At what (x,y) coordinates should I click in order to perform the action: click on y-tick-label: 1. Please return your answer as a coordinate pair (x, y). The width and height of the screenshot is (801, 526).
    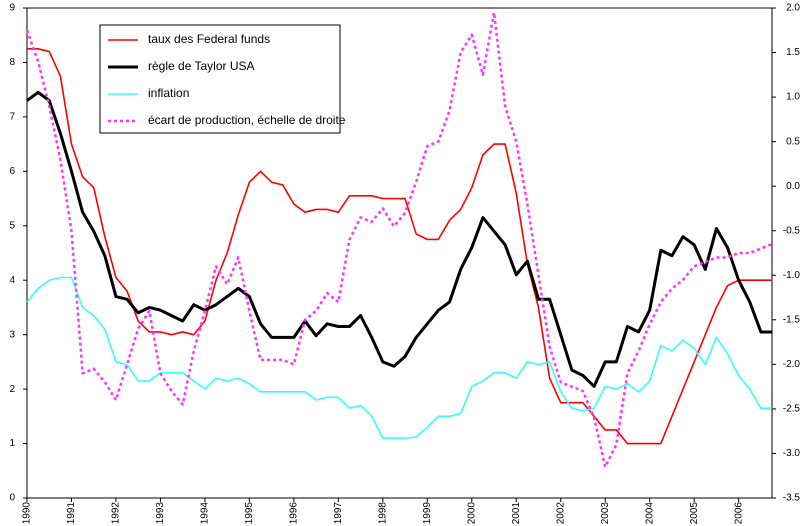
    Looking at the image, I should click on (12, 443).